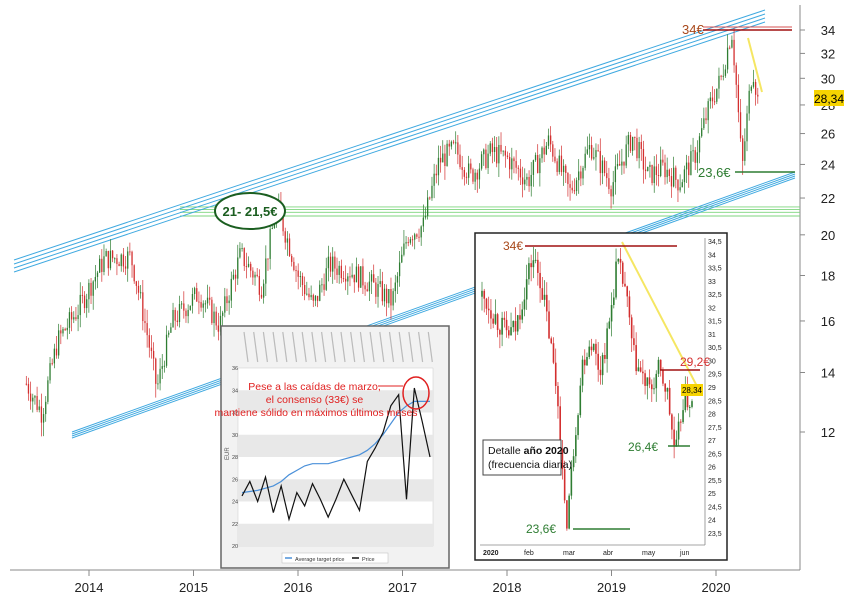 The height and width of the screenshot is (611, 849). Describe the element at coordinates (828, 78) in the screenshot. I see `y-tick-label: 30` at that location.